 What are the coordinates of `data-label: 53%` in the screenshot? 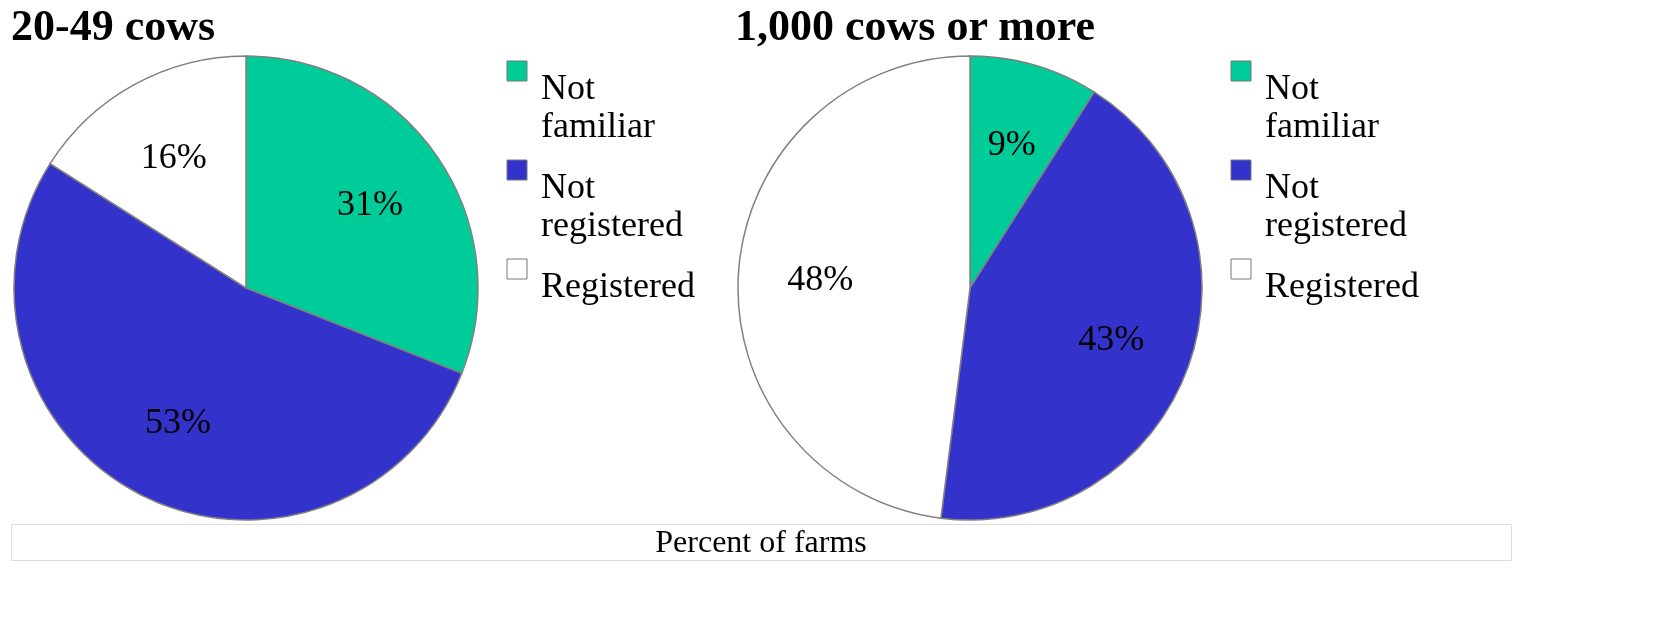 It's located at (177, 420).